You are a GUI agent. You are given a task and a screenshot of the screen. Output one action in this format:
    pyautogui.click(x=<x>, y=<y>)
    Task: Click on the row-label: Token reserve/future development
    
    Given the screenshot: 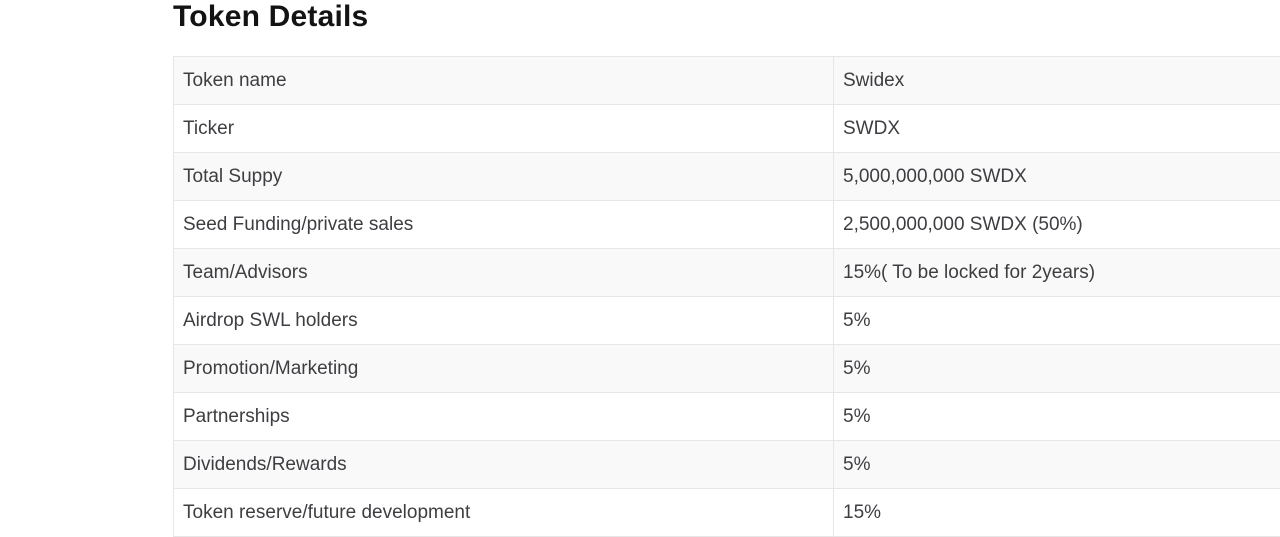 What is the action you would take?
    pyautogui.click(x=504, y=513)
    